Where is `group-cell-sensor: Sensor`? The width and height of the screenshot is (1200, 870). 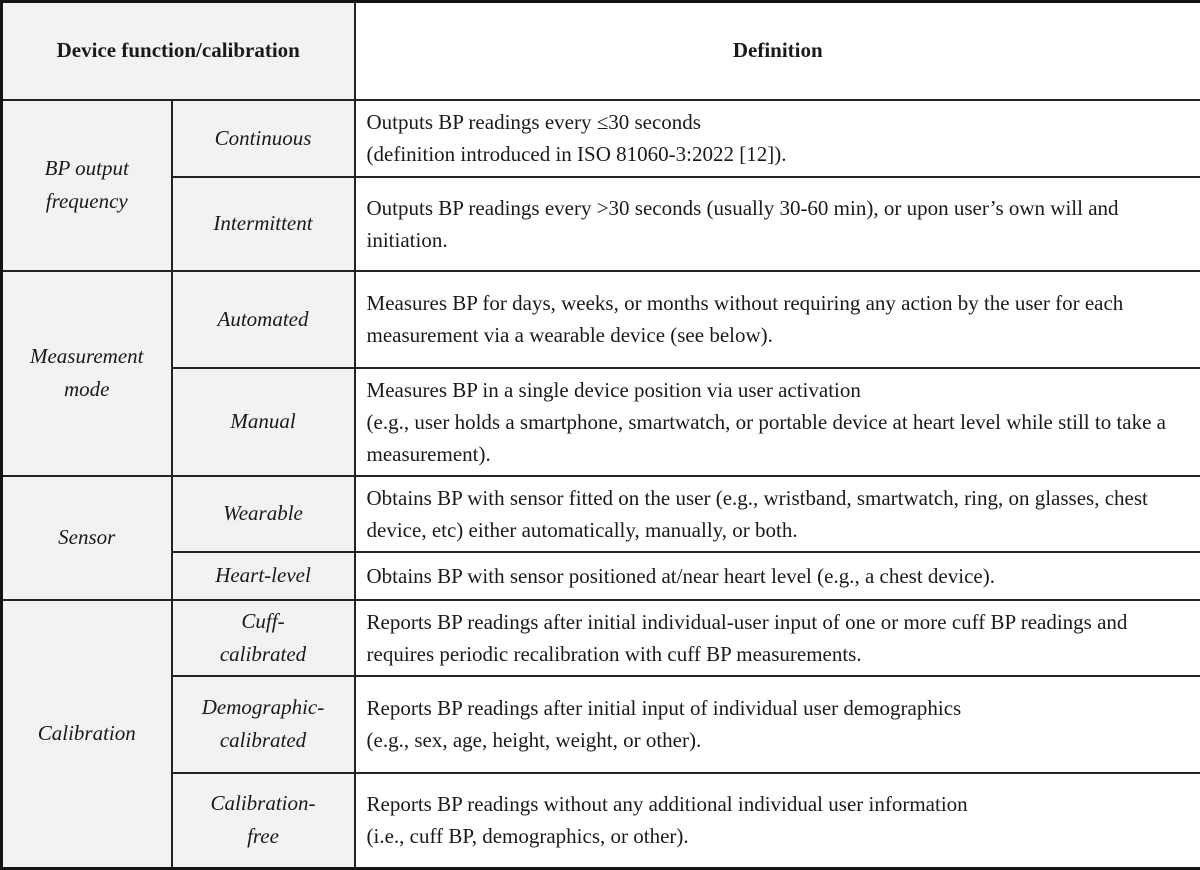 group-cell-sensor: Sensor is located at coordinates (87, 538).